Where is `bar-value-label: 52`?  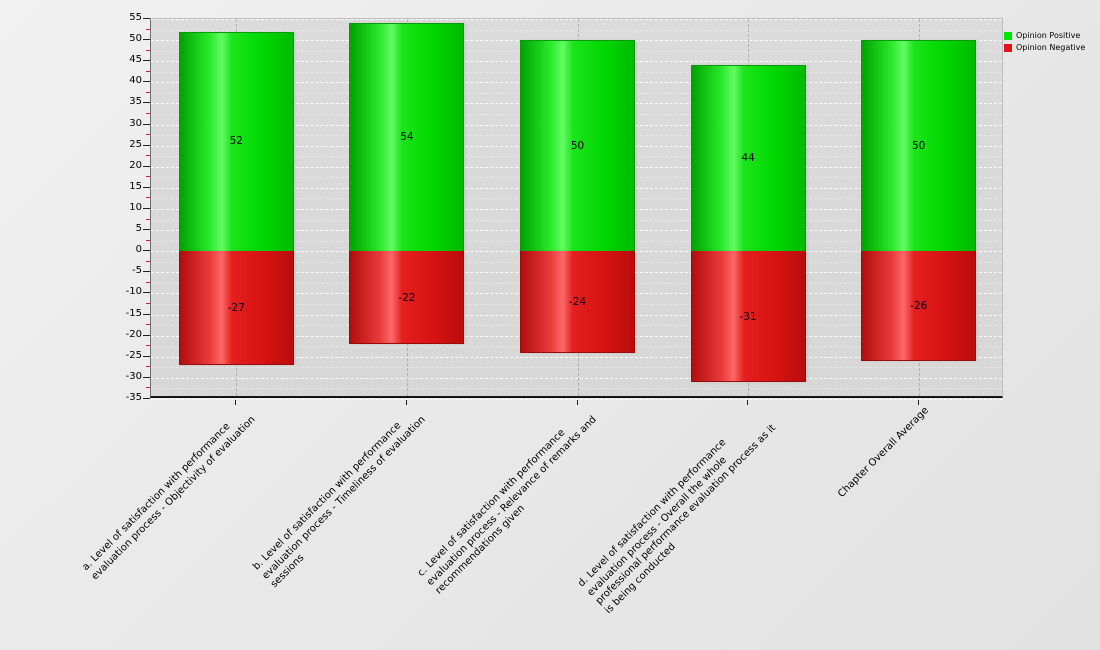 bar-value-label: 52 is located at coordinates (236, 141).